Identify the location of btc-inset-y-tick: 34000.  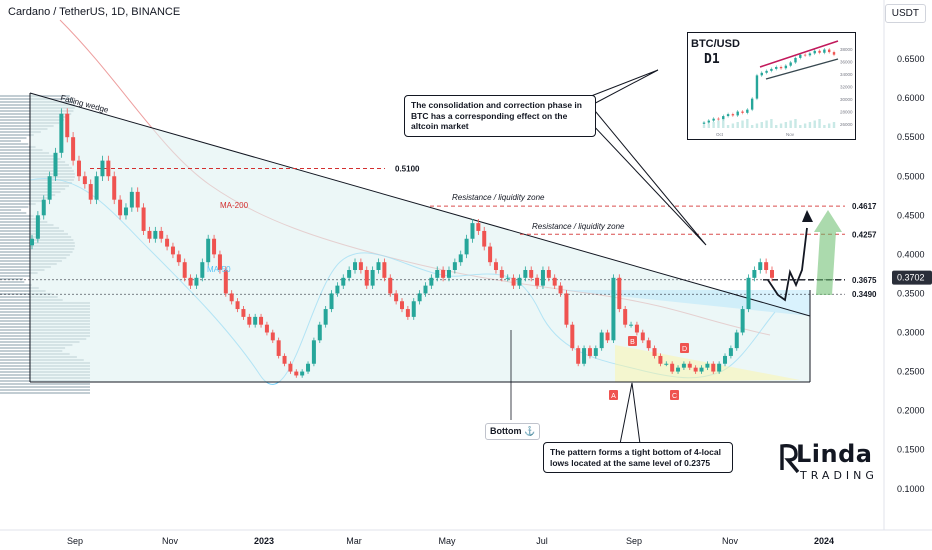
(846, 74).